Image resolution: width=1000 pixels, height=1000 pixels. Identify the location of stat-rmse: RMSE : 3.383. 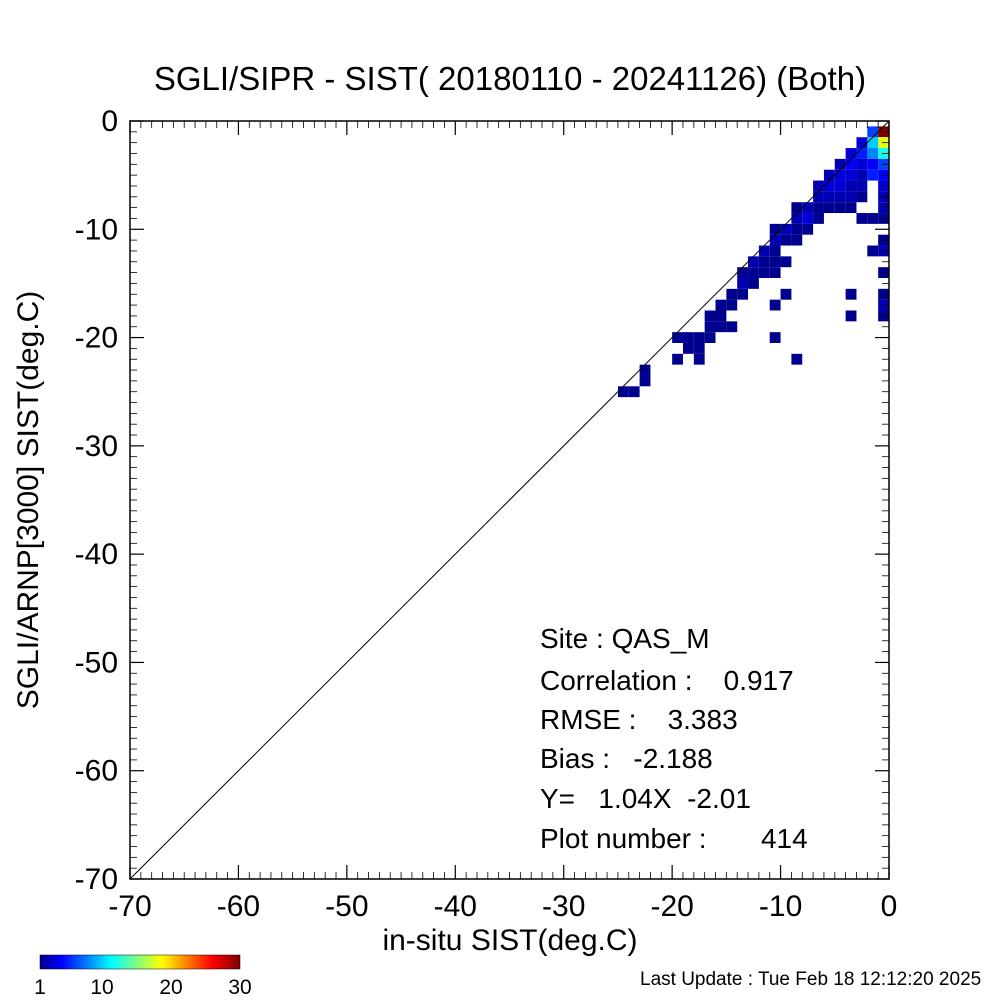
(639, 719).